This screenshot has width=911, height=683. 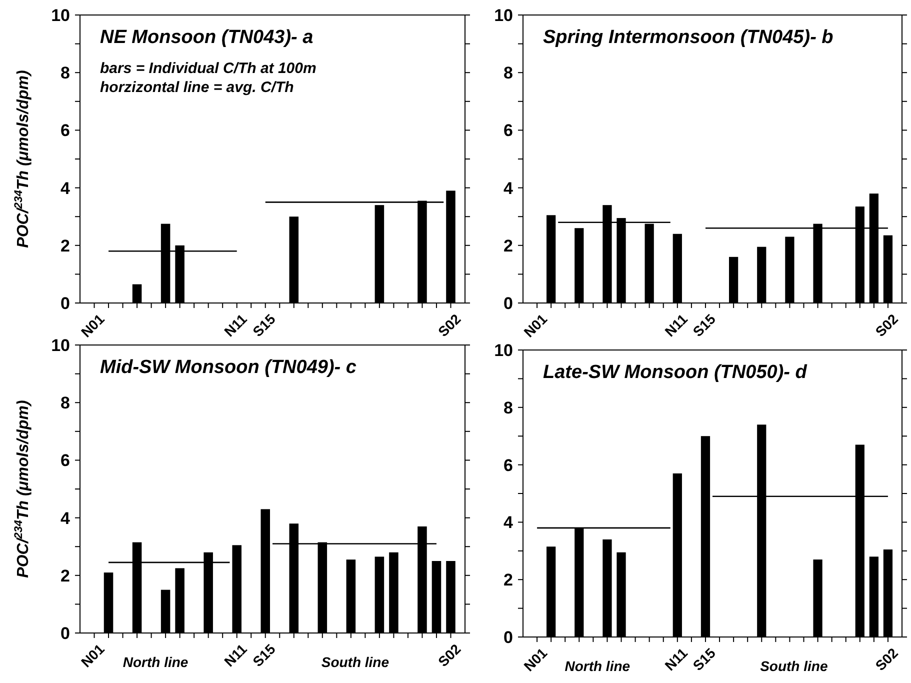 I want to click on annotation: horzizontal line = avg. C/Th, so click(x=197, y=87).